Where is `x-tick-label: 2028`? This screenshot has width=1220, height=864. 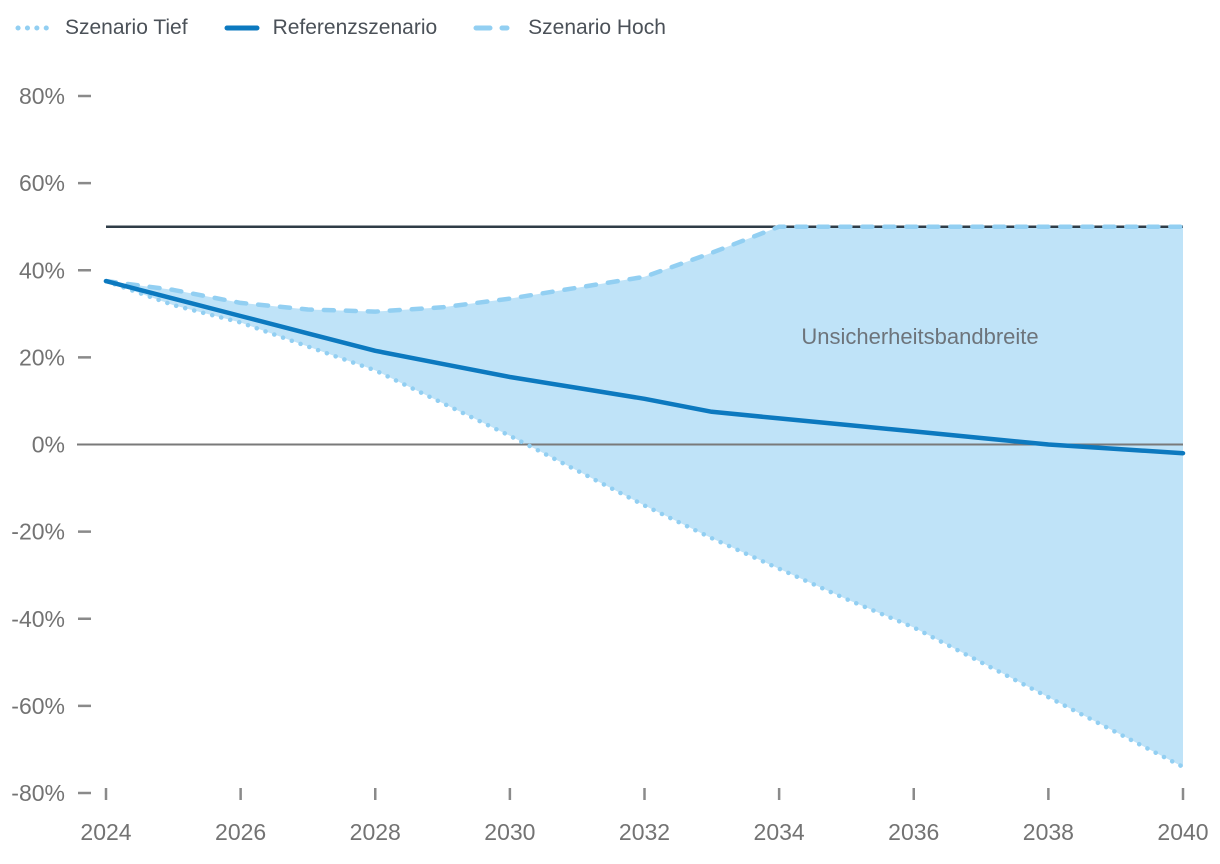 x-tick-label: 2028 is located at coordinates (375, 832).